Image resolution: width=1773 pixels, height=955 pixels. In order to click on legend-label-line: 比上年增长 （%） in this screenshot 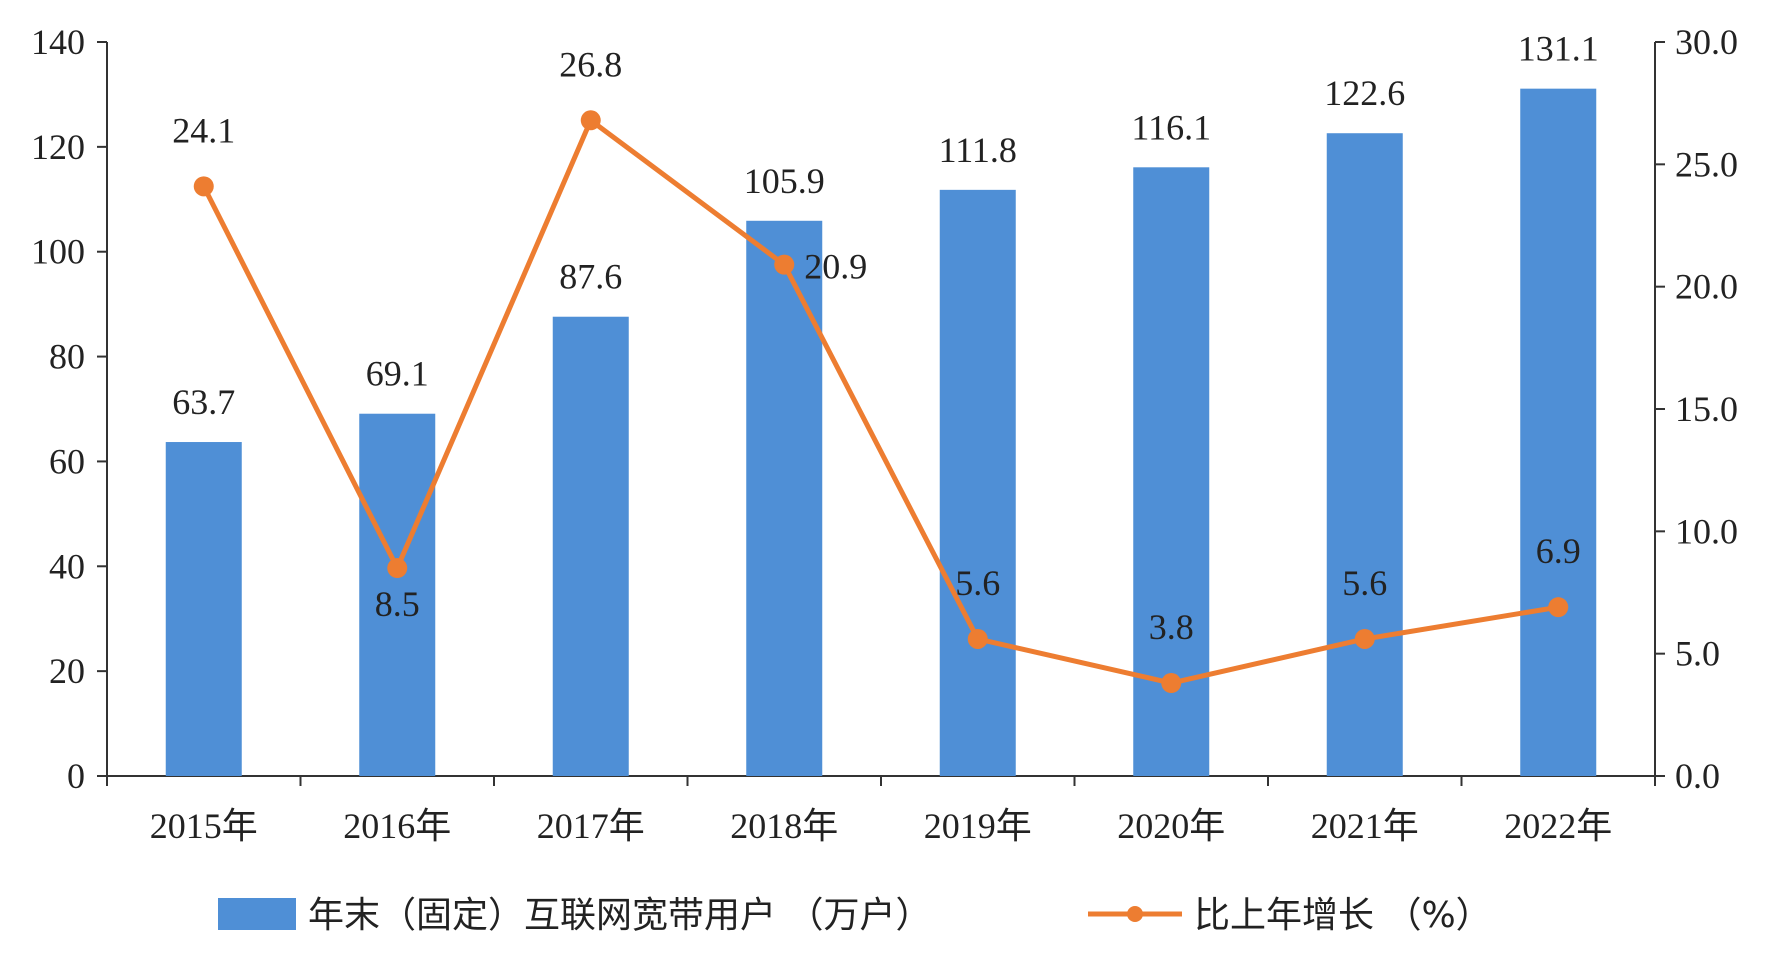, I will do `click(1343, 915)`.